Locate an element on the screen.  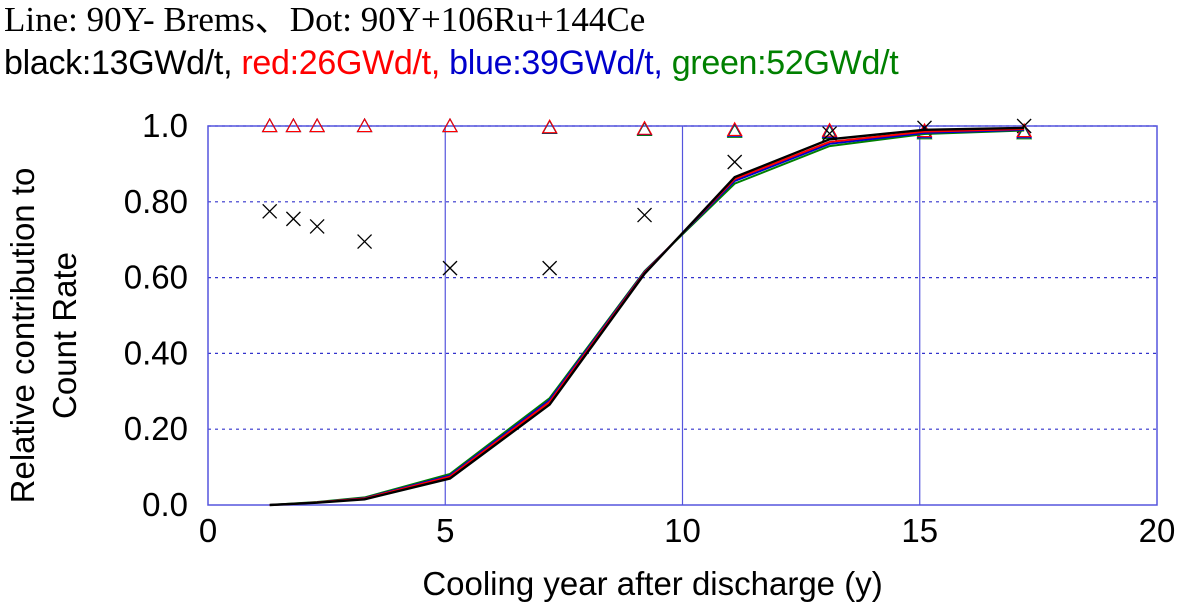
y-tick-label: 0.60 is located at coordinates (156, 277).